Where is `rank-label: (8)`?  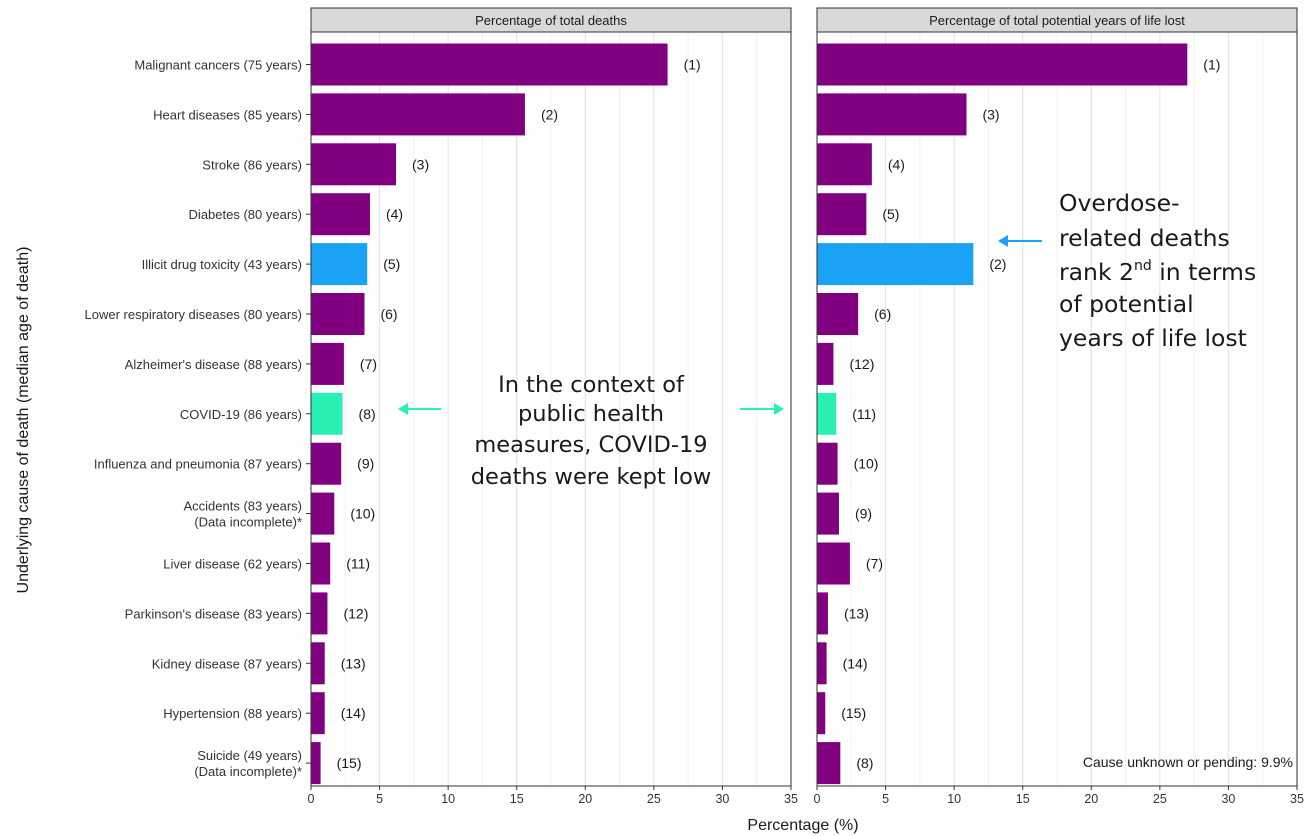 rank-label: (8) is located at coordinates (367, 414).